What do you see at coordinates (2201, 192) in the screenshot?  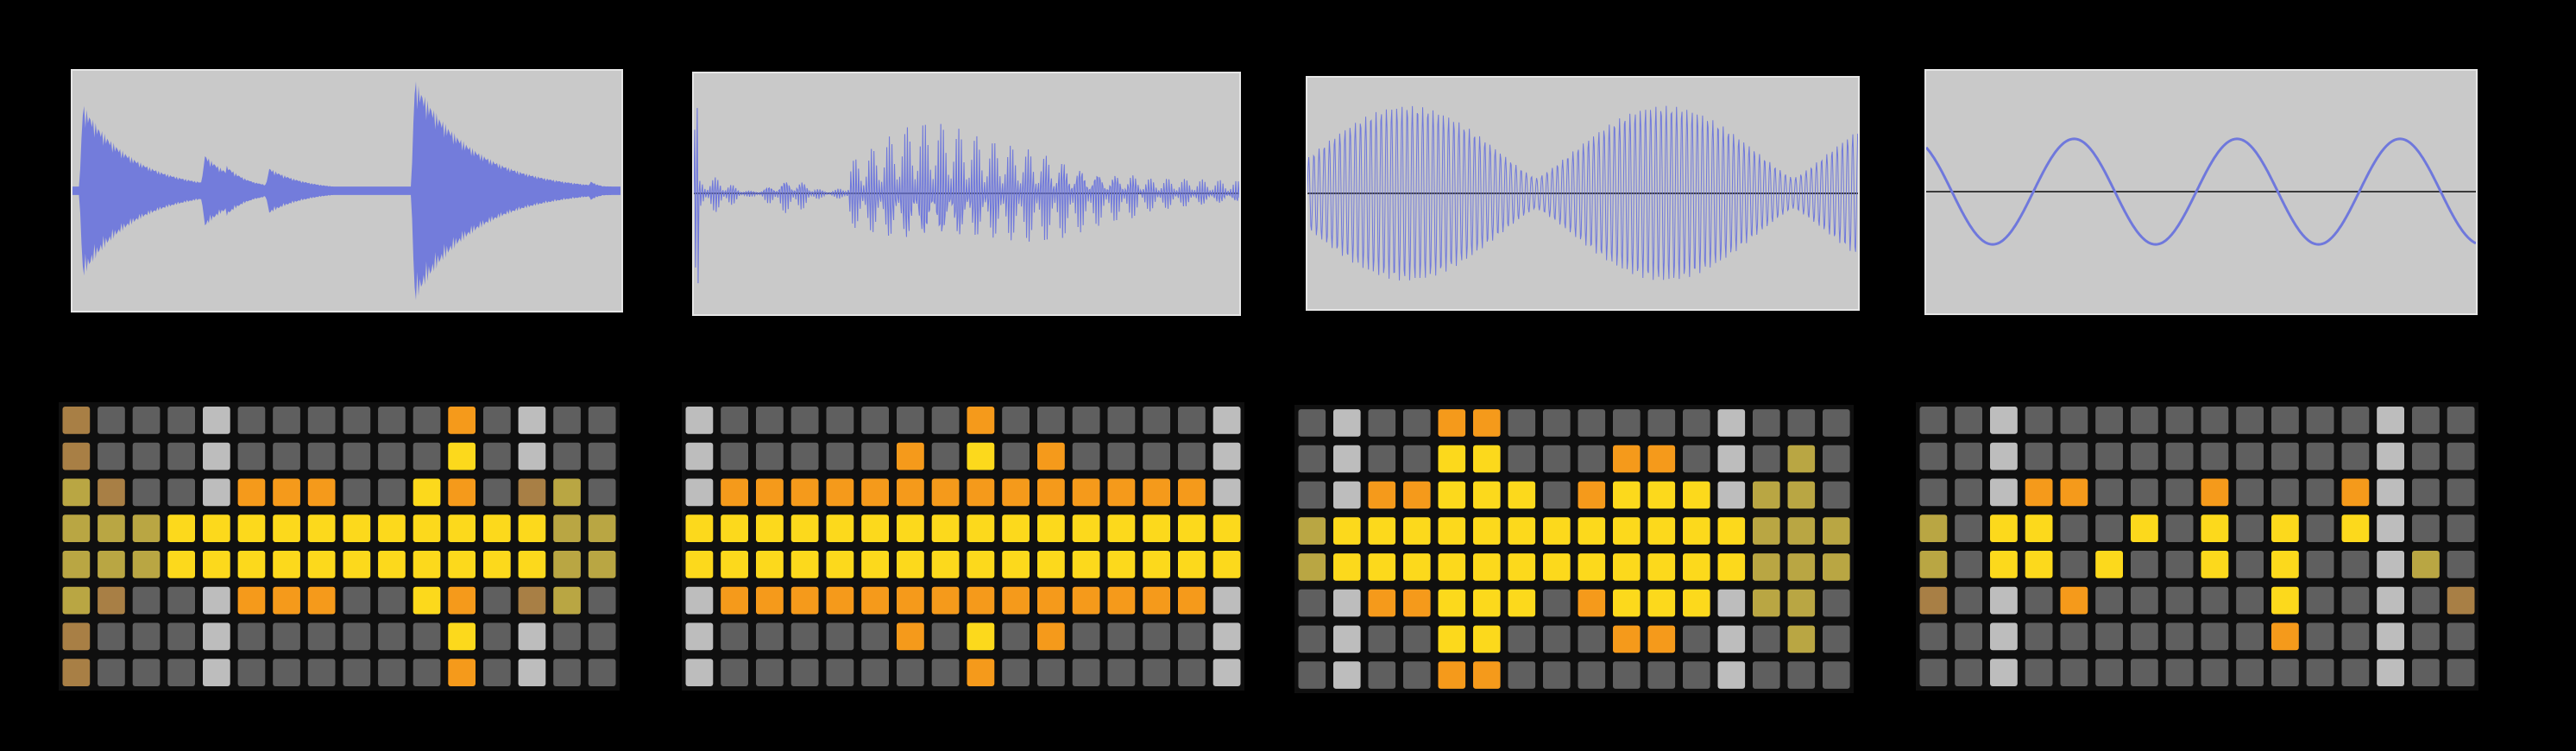 I see `waveform-plot` at bounding box center [2201, 192].